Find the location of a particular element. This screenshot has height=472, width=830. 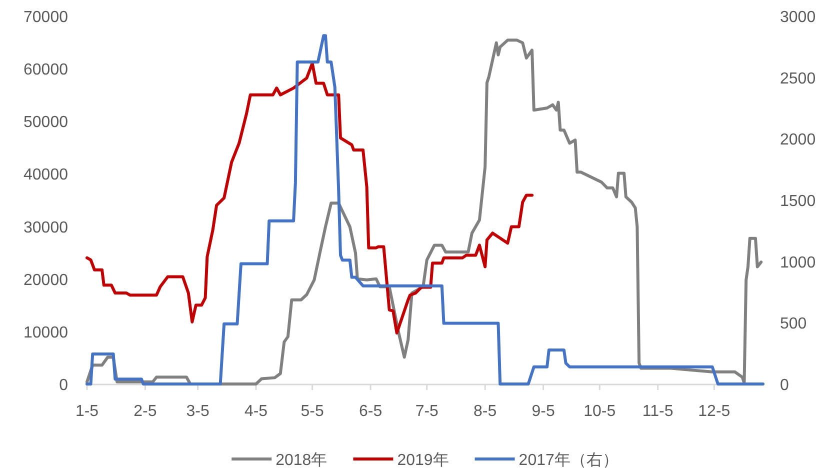

x-tick-label: 9-5 is located at coordinates (543, 411).